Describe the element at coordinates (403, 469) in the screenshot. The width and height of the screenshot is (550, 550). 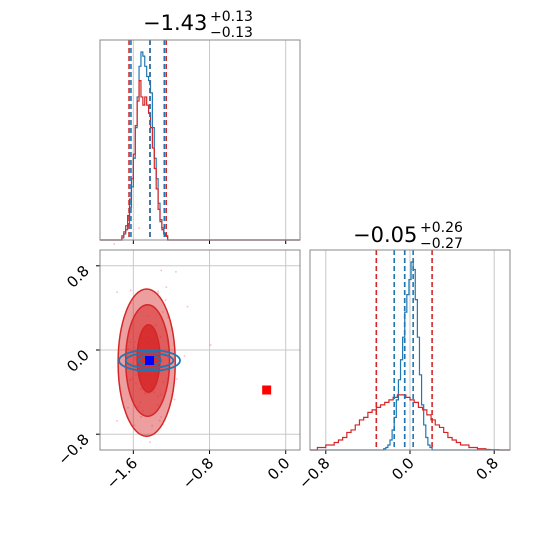
I see `hist2-x-tick-label-1: 0.0` at that location.